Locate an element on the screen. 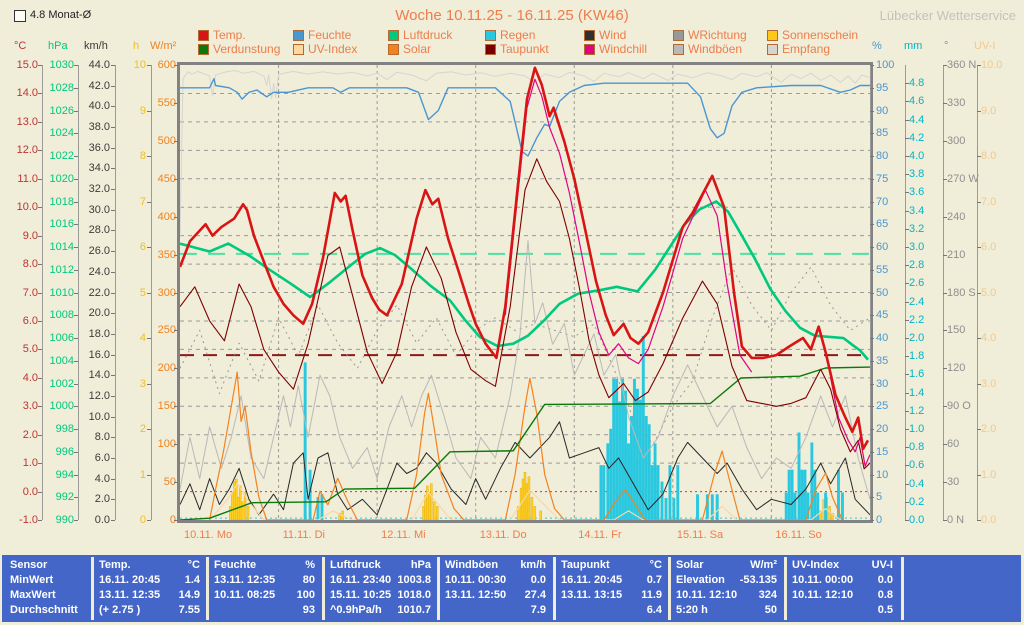 The height and width of the screenshot is (625, 1024). day-label: 12.11. Mi is located at coordinates (403, 535).